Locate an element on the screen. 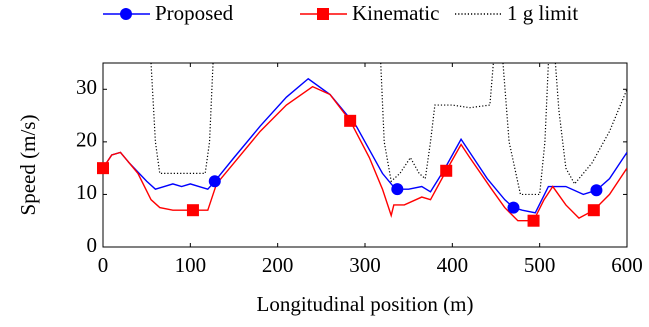 Image resolution: width=649 pixels, height=327 pixels. legend-label: Kinematic is located at coordinates (395, 13).